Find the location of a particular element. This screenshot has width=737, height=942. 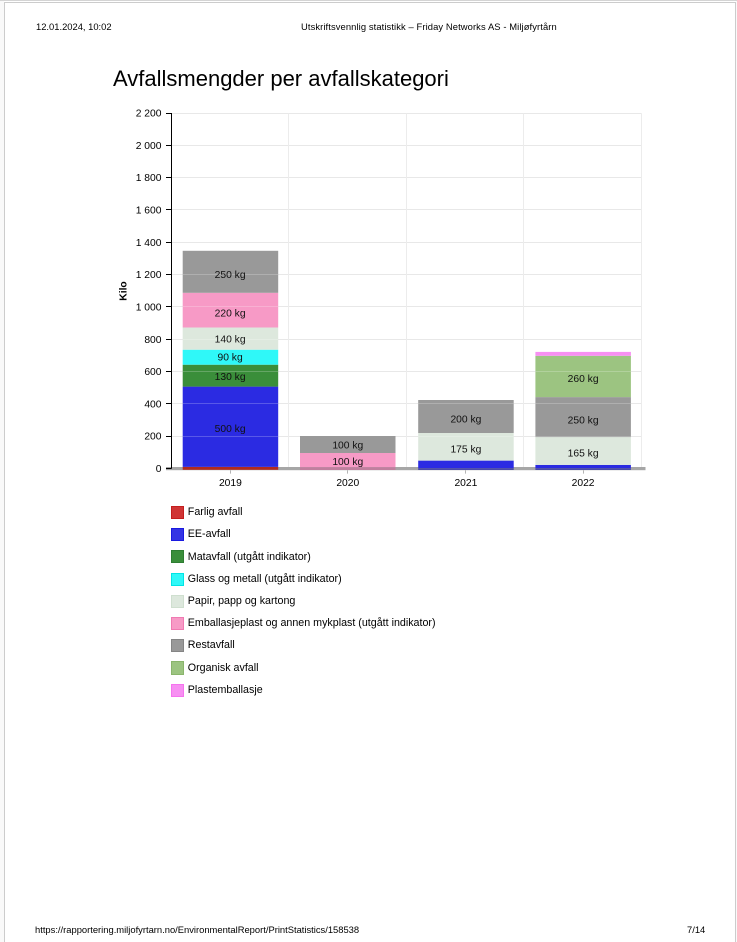

svg-text: 2022 is located at coordinates (583, 483).